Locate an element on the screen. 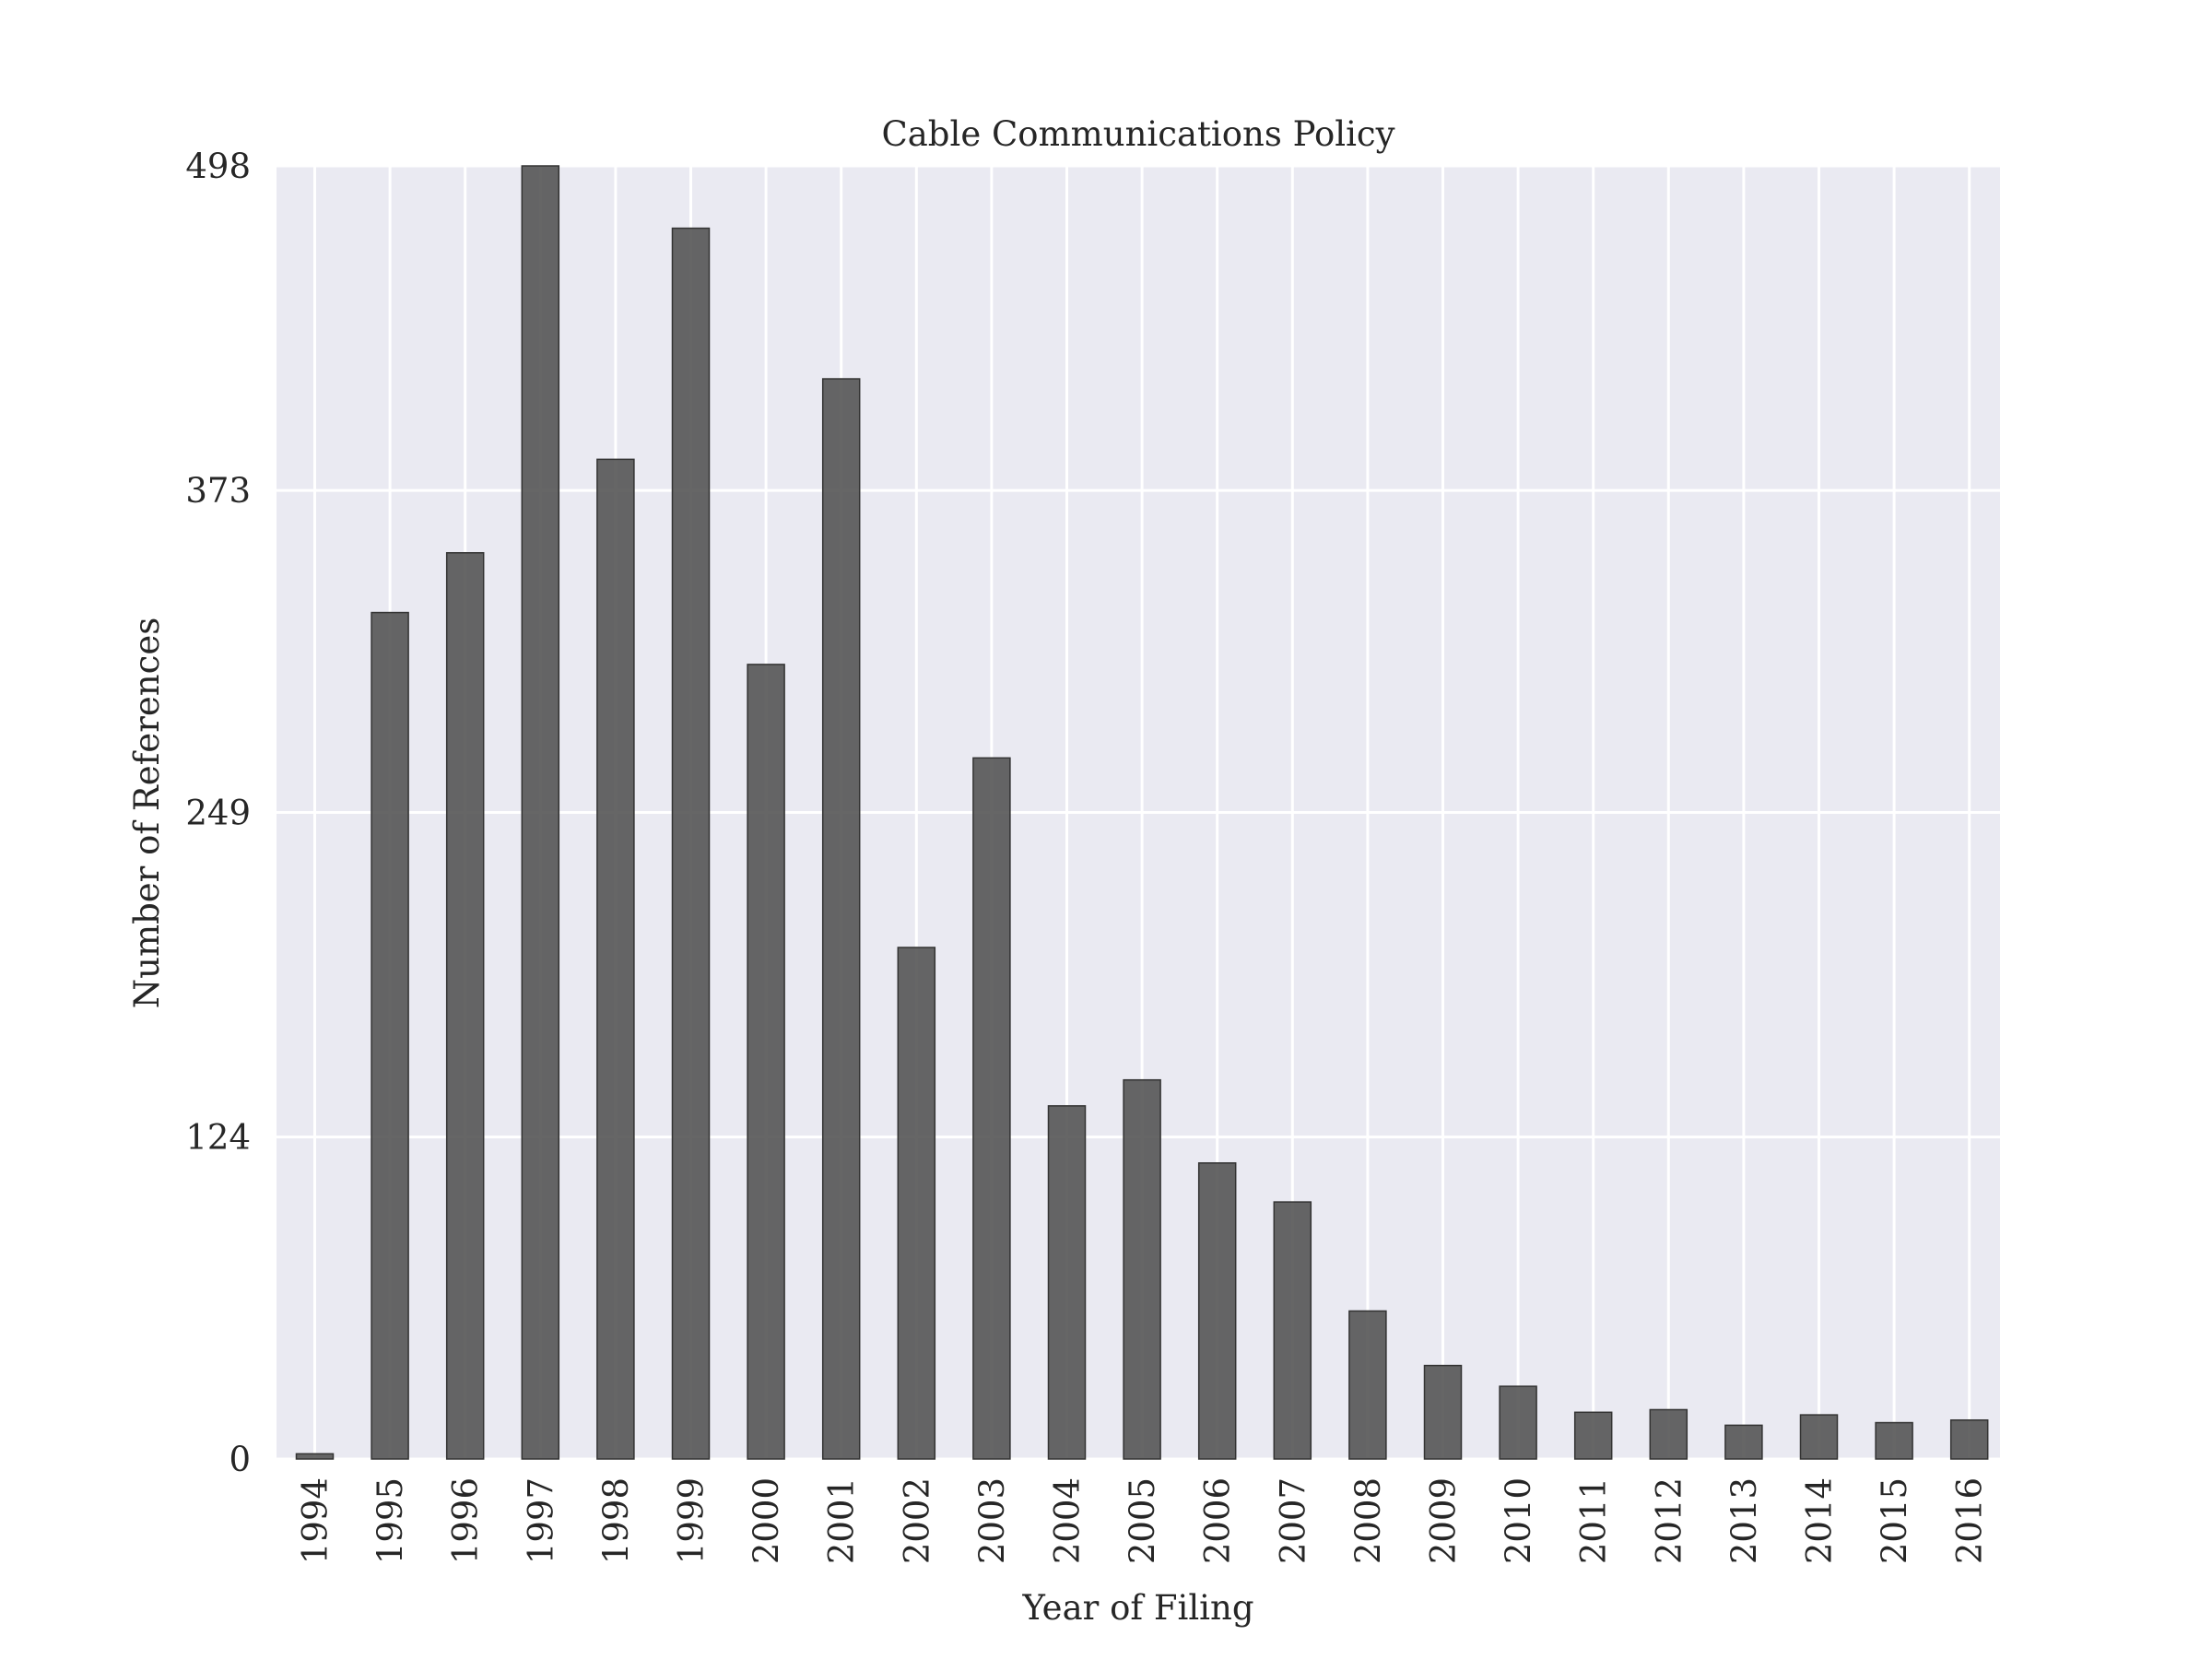  x-tick-label: 2004 is located at coordinates (1068, 1520).